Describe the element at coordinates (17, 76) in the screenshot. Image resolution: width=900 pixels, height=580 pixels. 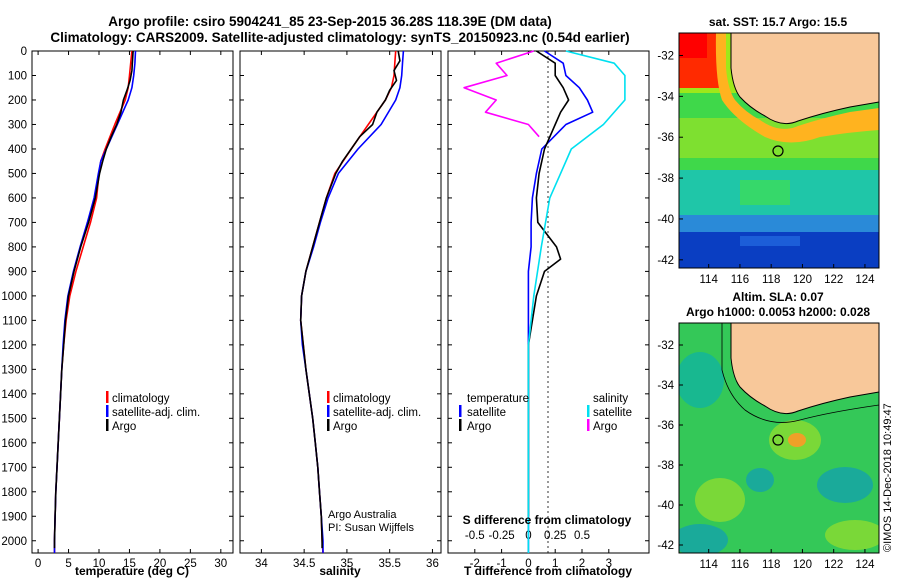
I see `depth-tick-label: 100` at that location.